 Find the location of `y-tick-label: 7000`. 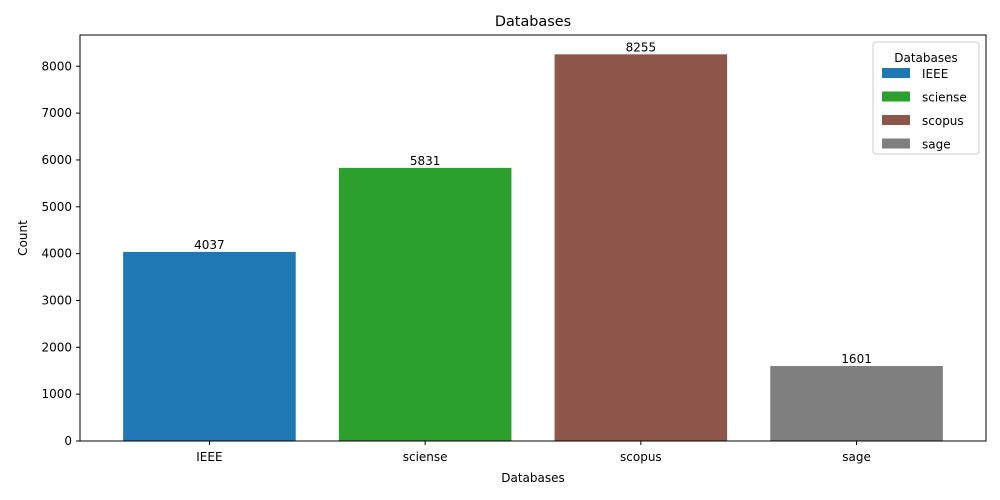

y-tick-label: 7000 is located at coordinates (56, 113).